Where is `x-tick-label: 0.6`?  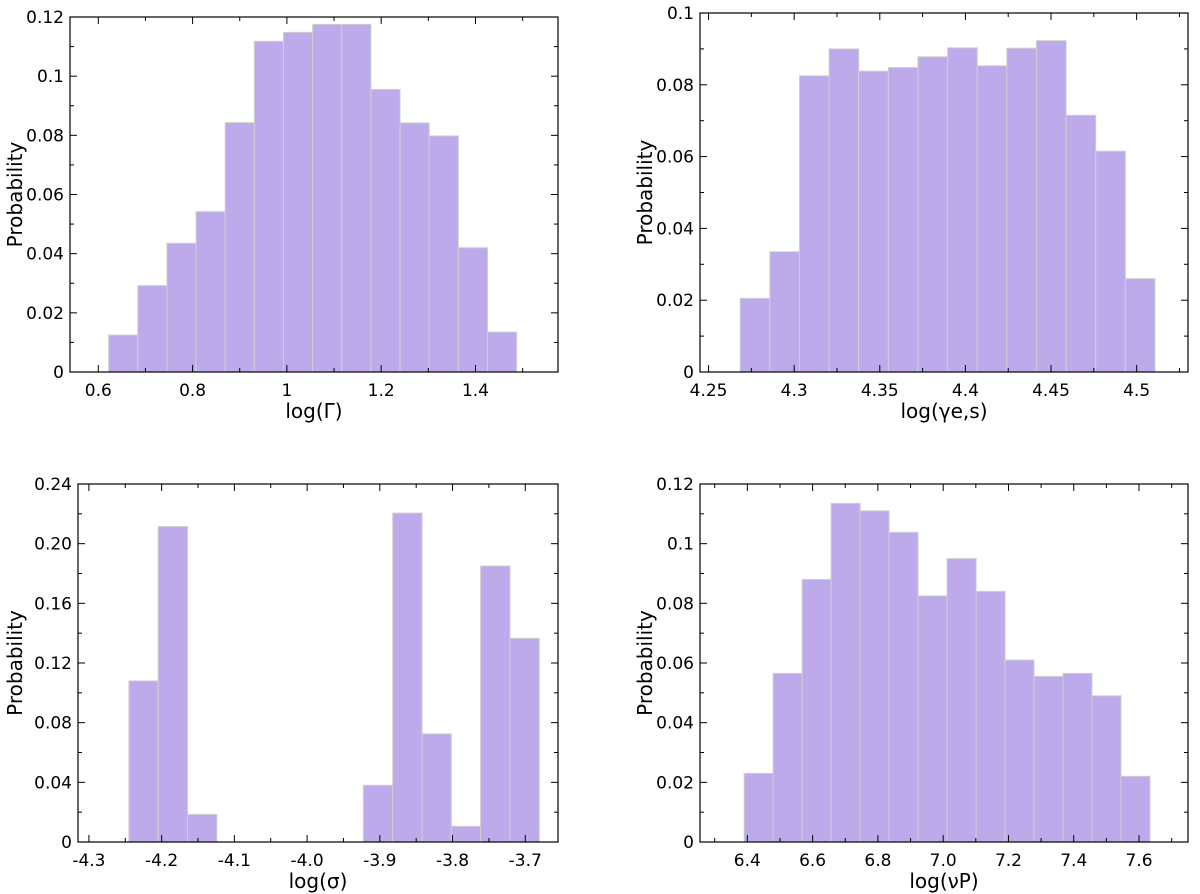
x-tick-label: 0.6 is located at coordinates (98, 391).